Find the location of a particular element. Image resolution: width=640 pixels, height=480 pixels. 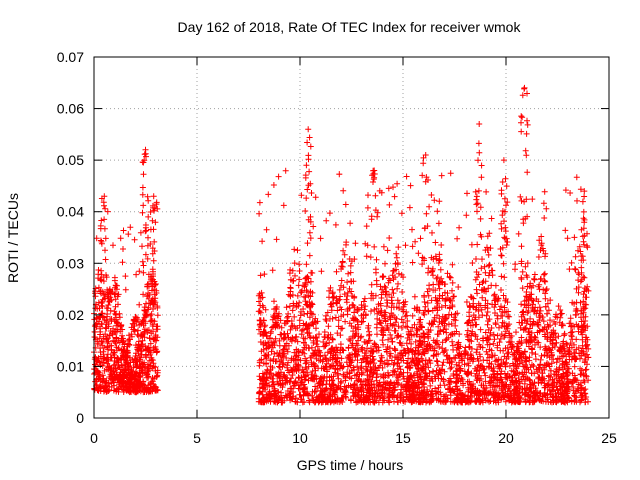

y-tick-label: 0 is located at coordinates (80, 418).